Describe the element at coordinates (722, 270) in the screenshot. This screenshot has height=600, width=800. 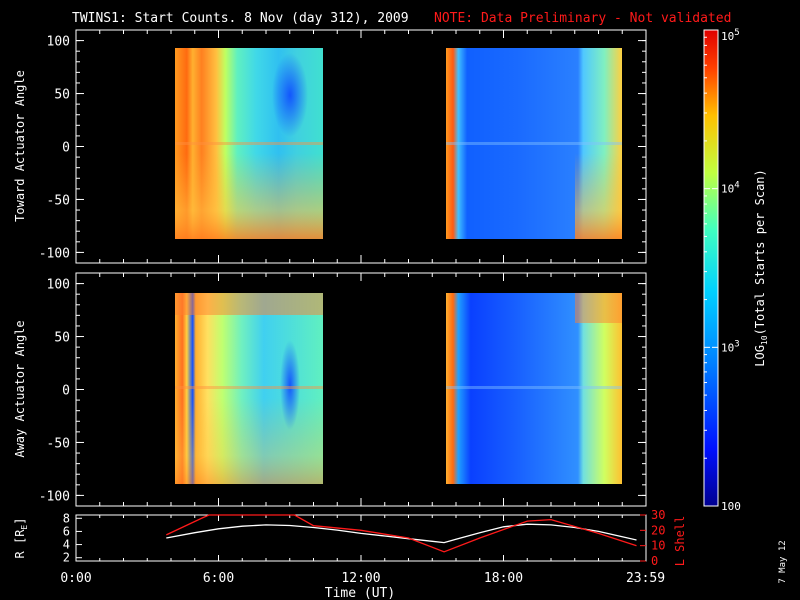
I see `colorbar-ticks: 10⁵ 10⁴ 10³ 100` at that location.